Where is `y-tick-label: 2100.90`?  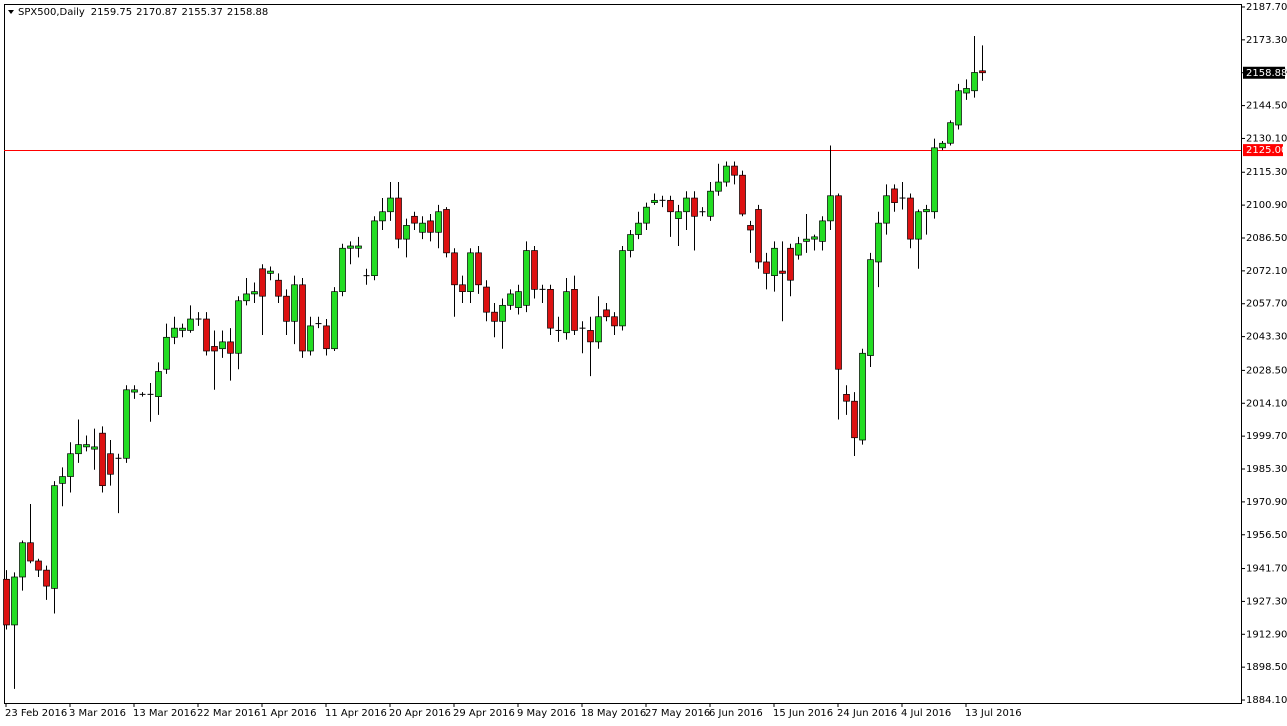
y-tick-label: 2100.90 is located at coordinates (1266, 205).